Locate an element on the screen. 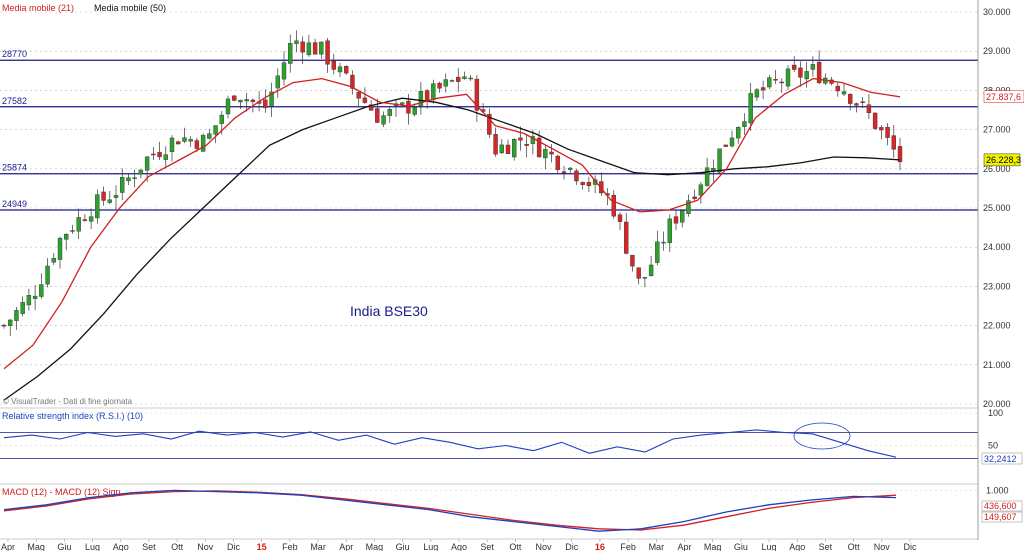 This screenshot has width=1024, height=551. x-tick-label: Giu is located at coordinates (741, 546).